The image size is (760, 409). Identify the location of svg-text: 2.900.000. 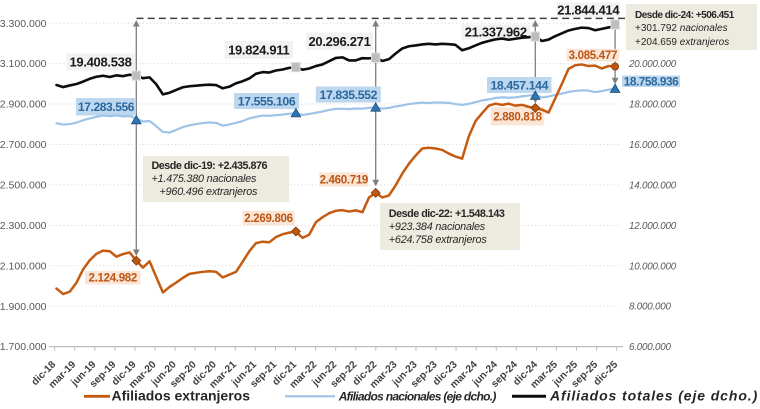
(23, 105).